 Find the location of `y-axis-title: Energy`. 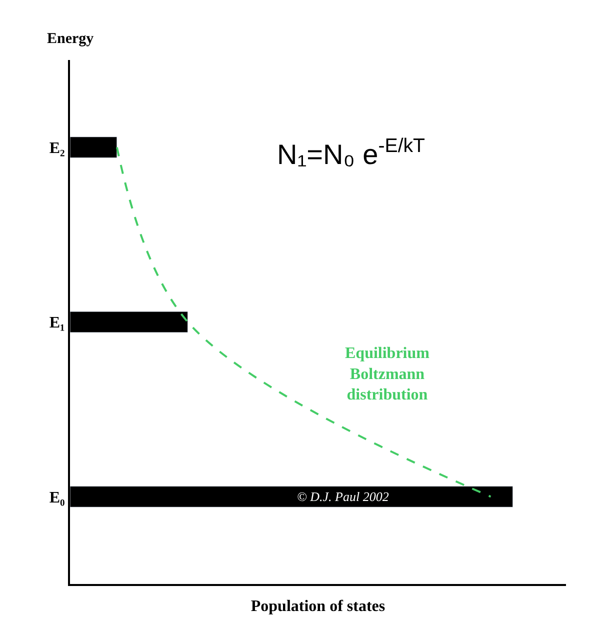

y-axis-title: Energy is located at coordinates (70, 39).